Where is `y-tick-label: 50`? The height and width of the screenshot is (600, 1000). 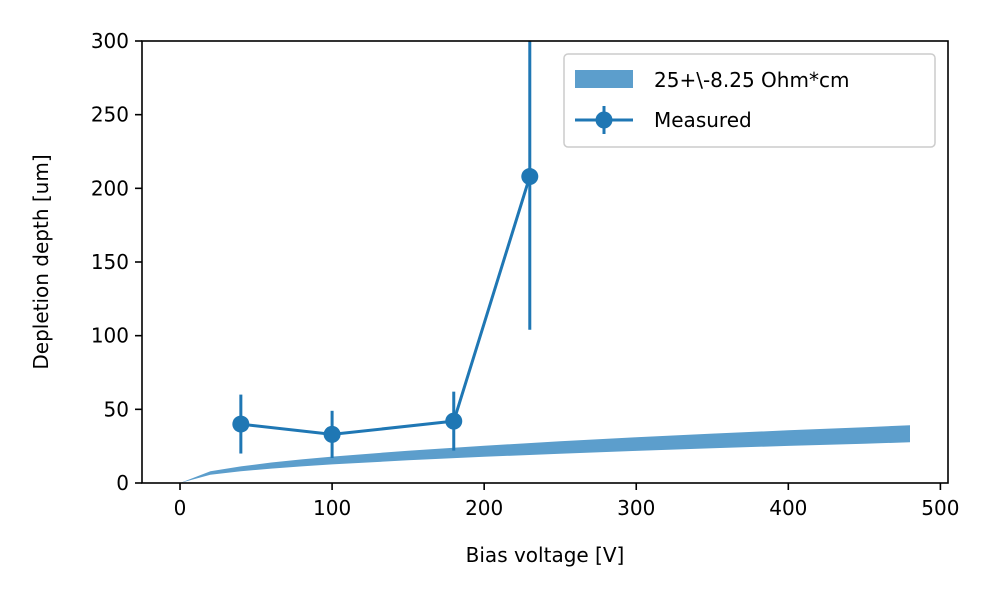 y-tick-label: 50 is located at coordinates (116, 409).